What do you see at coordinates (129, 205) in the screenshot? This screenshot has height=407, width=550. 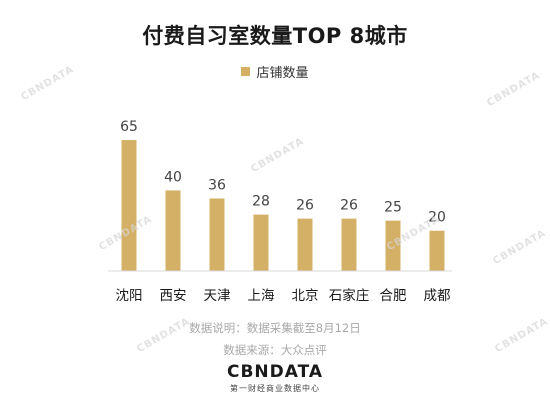 I see `bar-沈阳` at bounding box center [129, 205].